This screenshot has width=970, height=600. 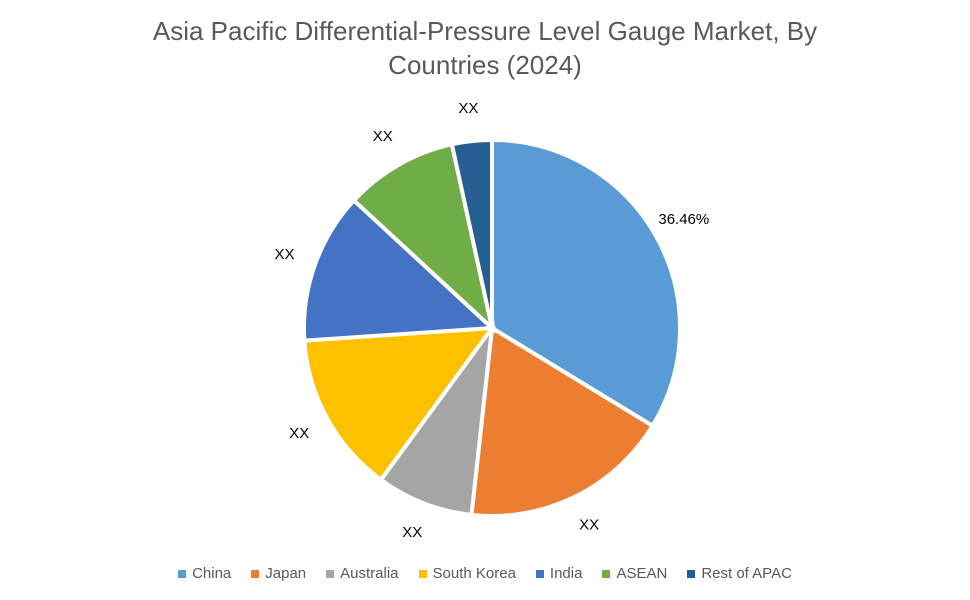 I want to click on legend-label: South Korea, so click(x=474, y=573).